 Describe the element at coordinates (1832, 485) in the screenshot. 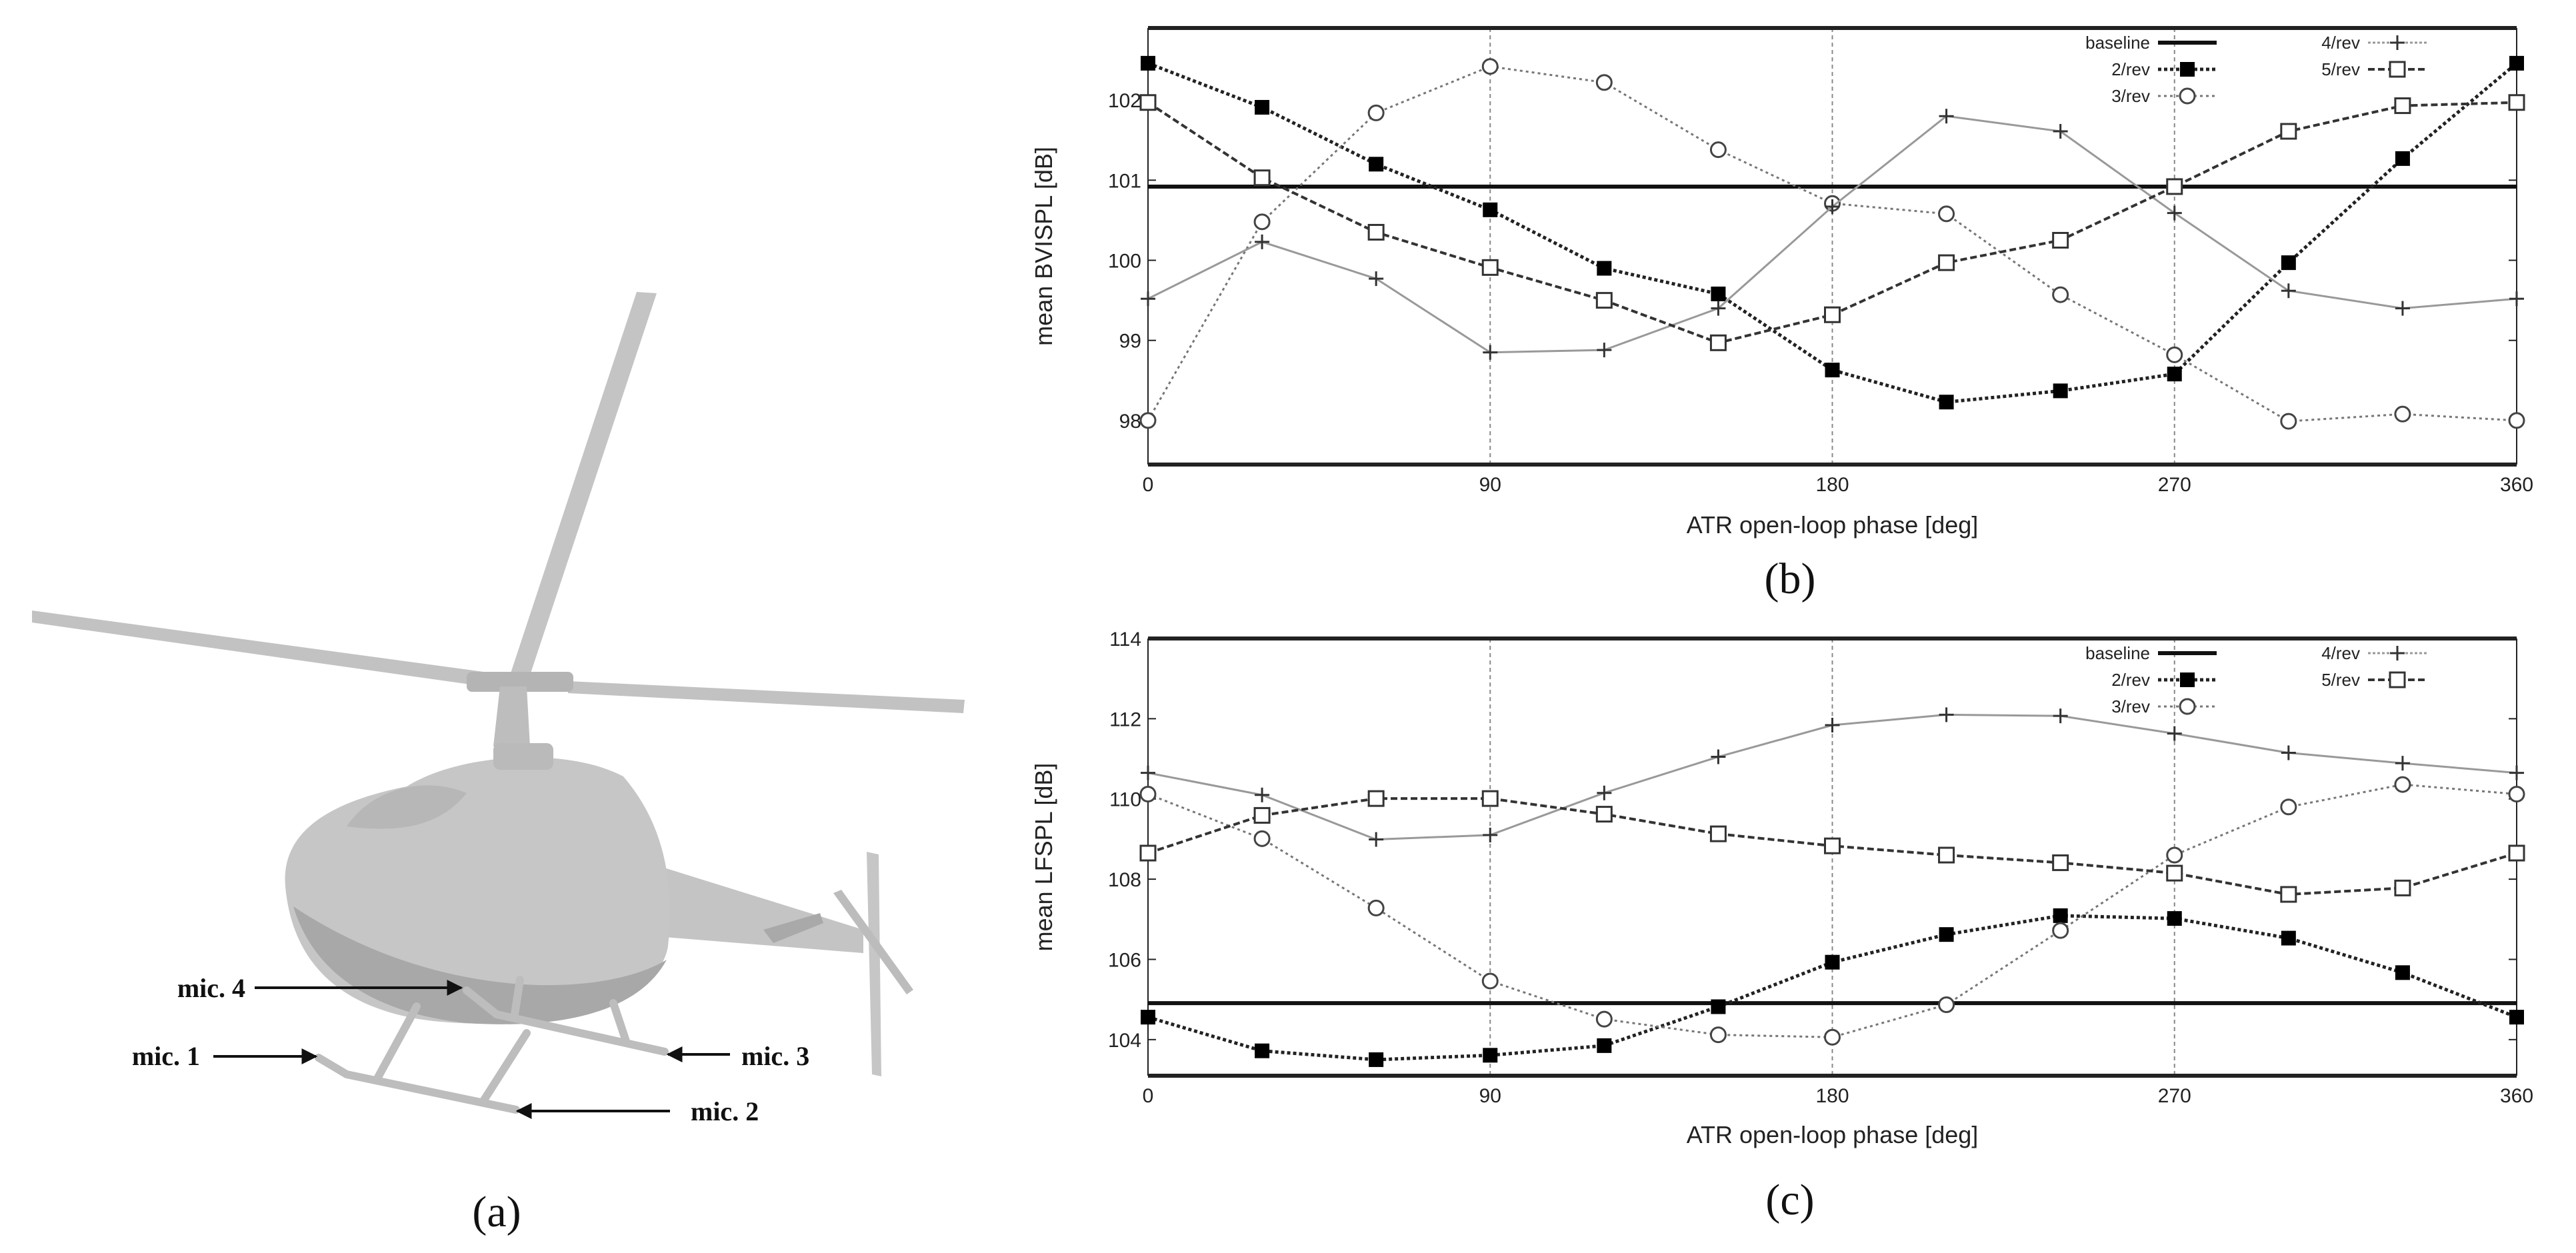

I see `x-tick-label: 180` at that location.